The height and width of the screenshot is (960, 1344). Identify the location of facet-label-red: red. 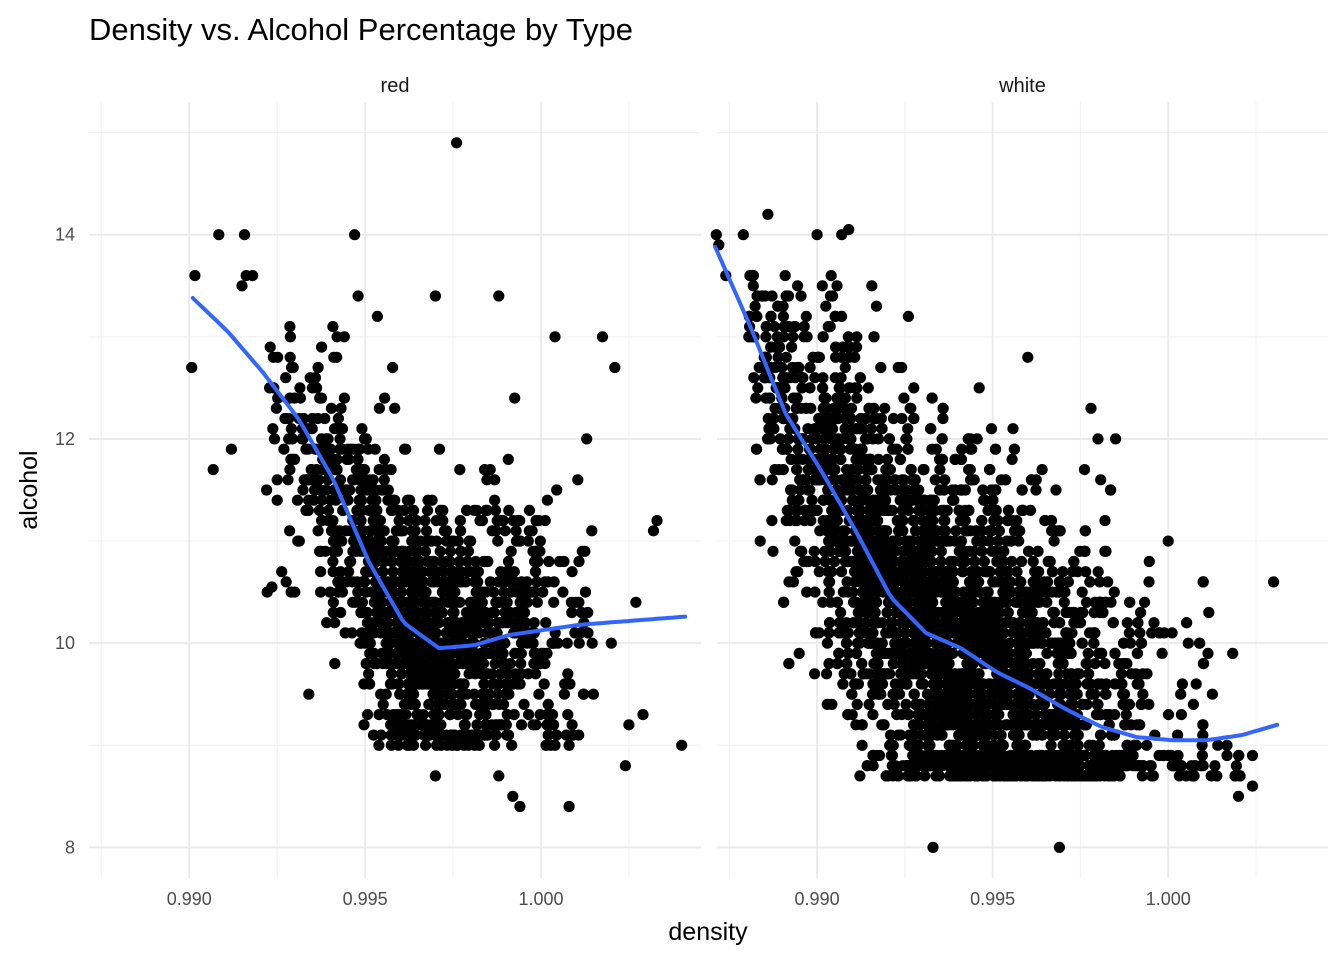
(395, 86).